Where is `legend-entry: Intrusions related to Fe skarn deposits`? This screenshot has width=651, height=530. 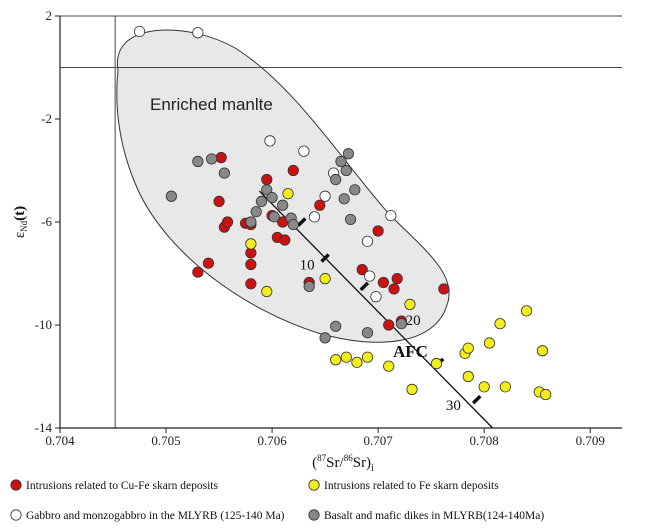
legend-entry: Intrusions related to Fe skarn deposits is located at coordinates (411, 486).